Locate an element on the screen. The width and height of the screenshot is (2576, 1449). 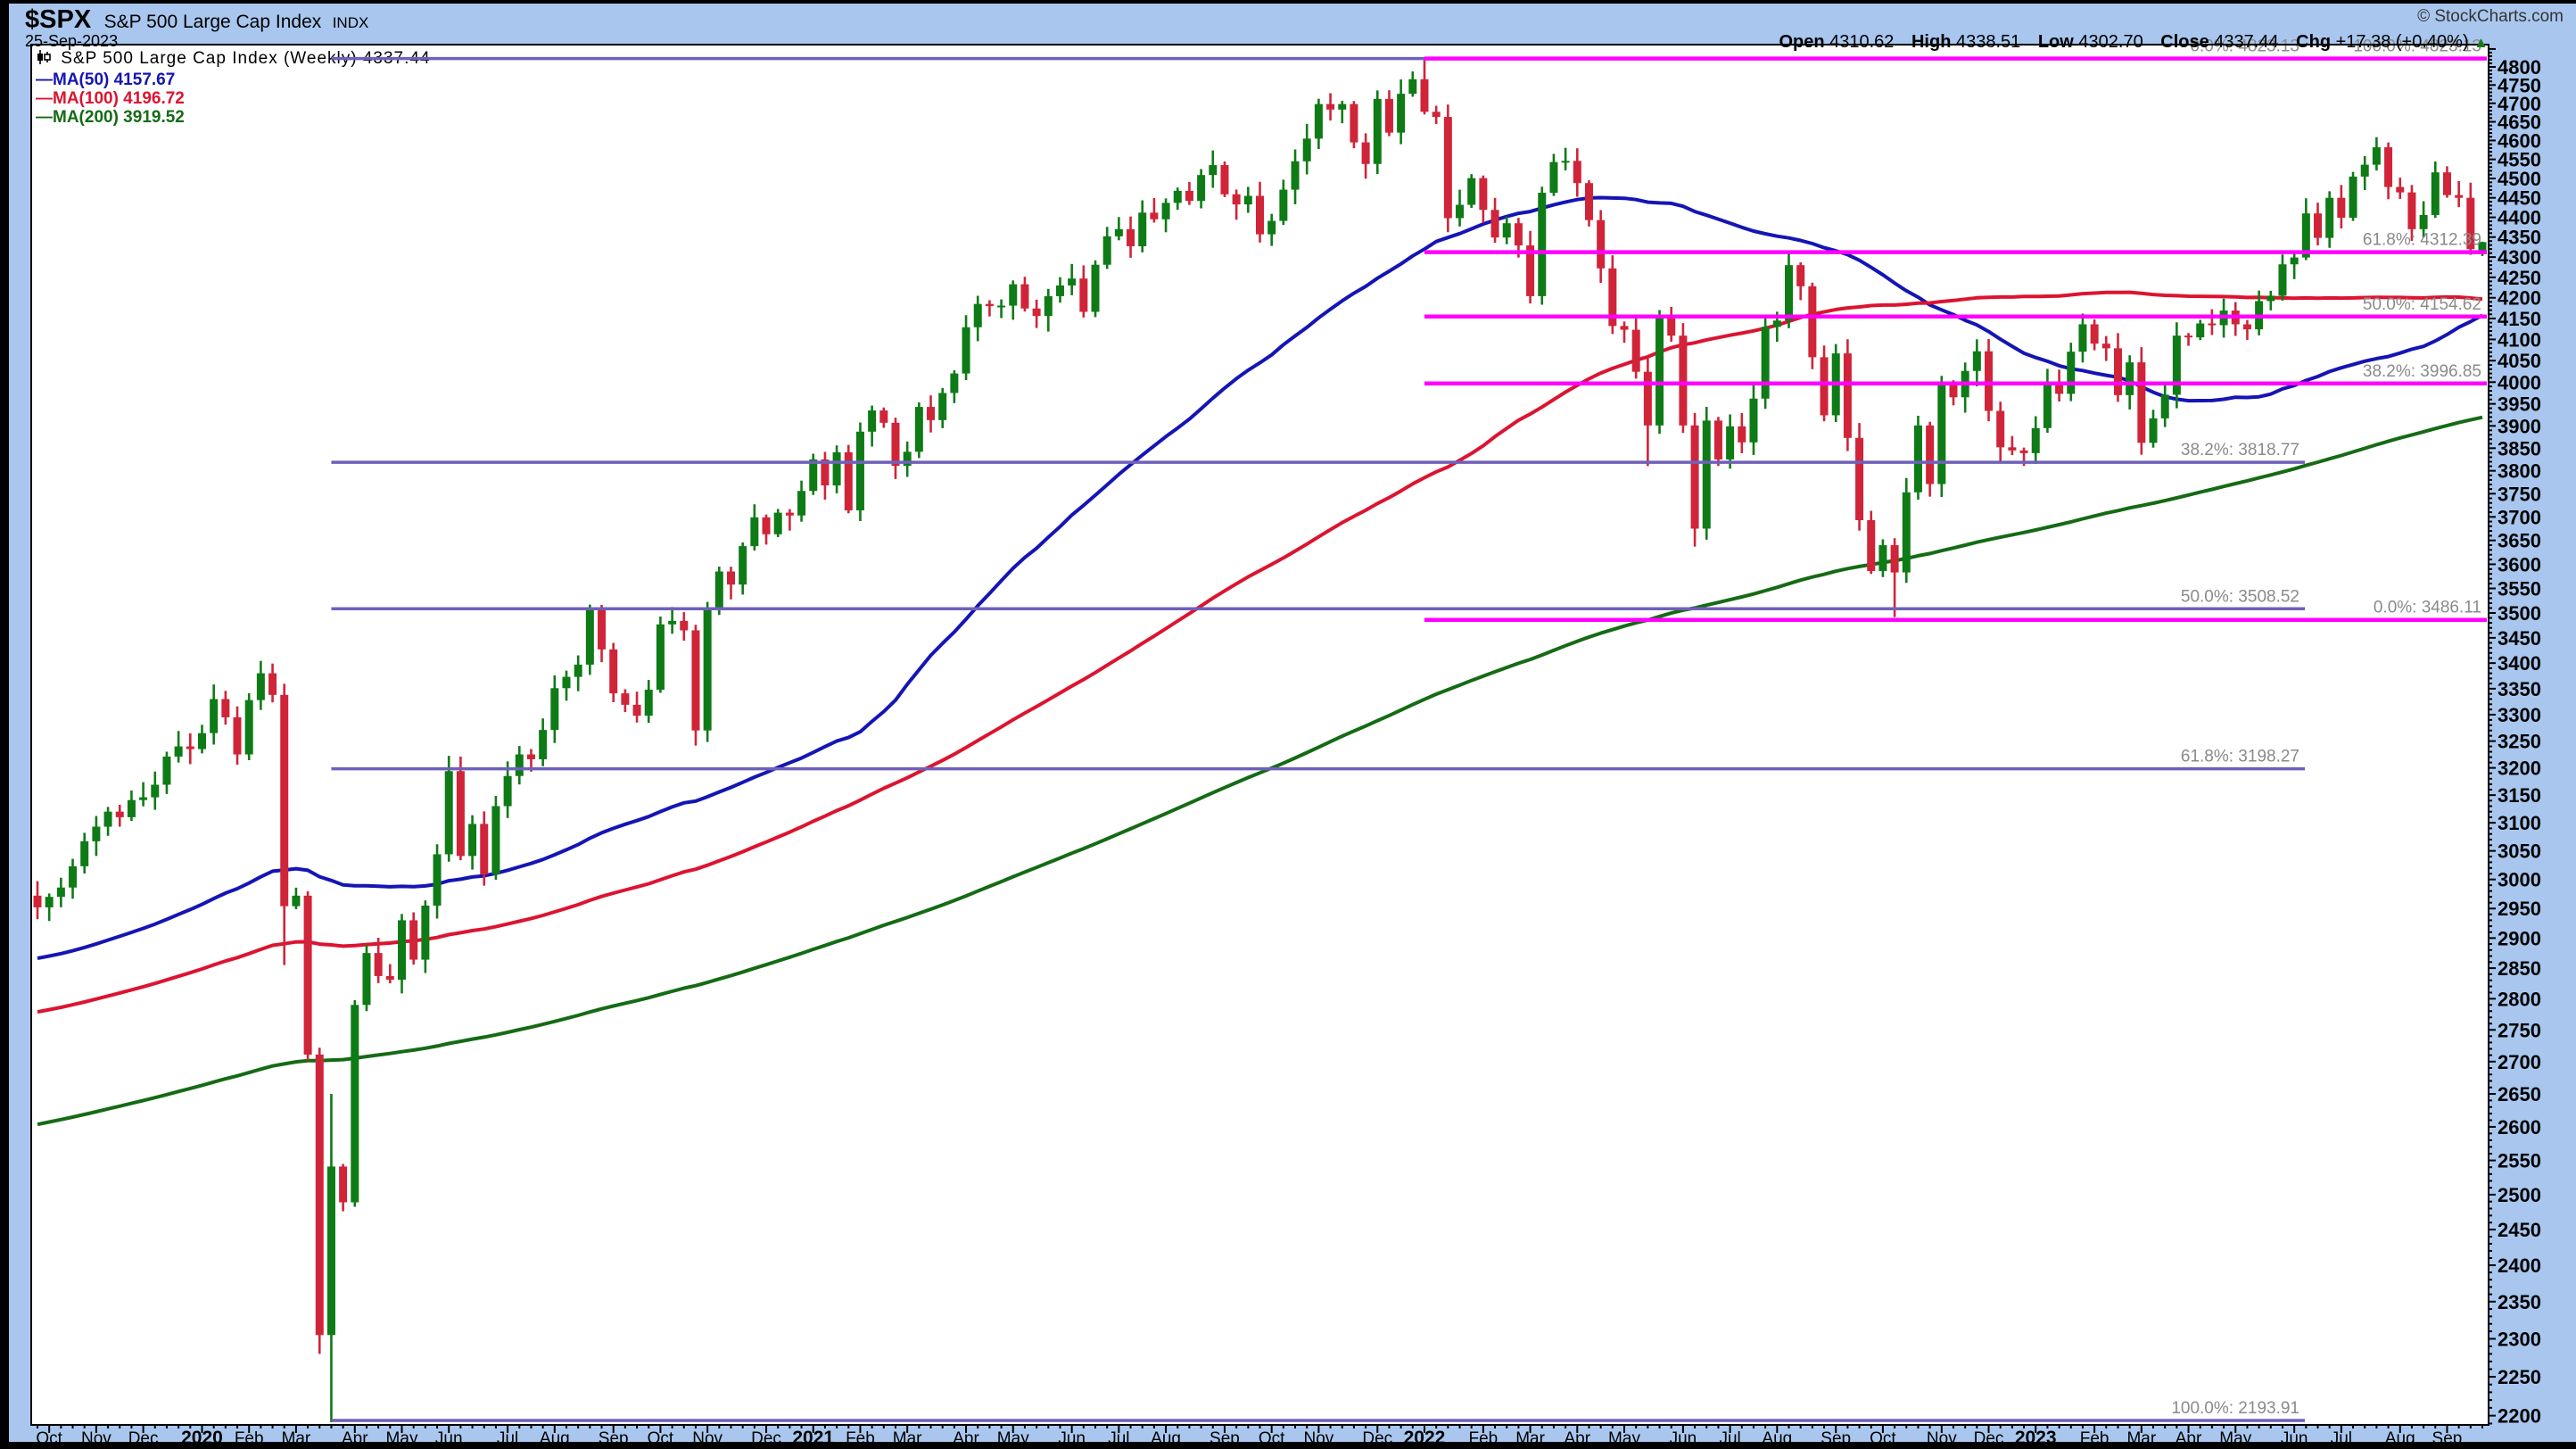
y-axis-label: 2900 is located at coordinates (2519, 938).